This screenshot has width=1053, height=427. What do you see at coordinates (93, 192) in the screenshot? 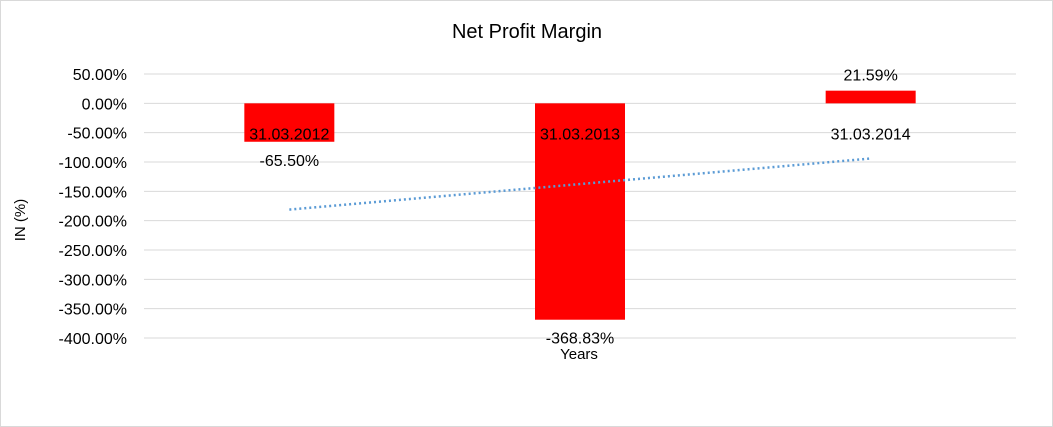
I see `y-tick-label: -150.00%` at bounding box center [93, 192].